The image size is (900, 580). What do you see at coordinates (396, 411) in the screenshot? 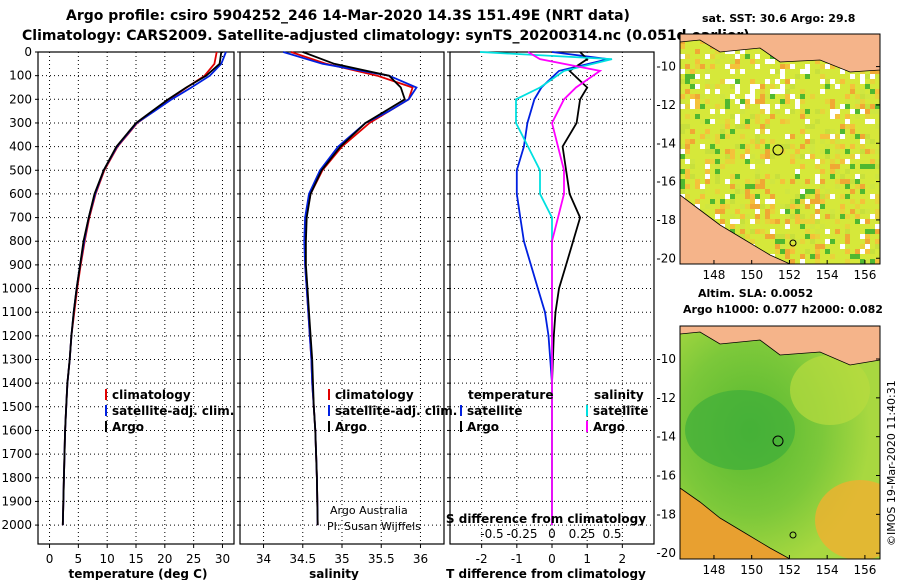
I see `legend-label-satellite: satellite-adj. clim.` at bounding box center [396, 411].